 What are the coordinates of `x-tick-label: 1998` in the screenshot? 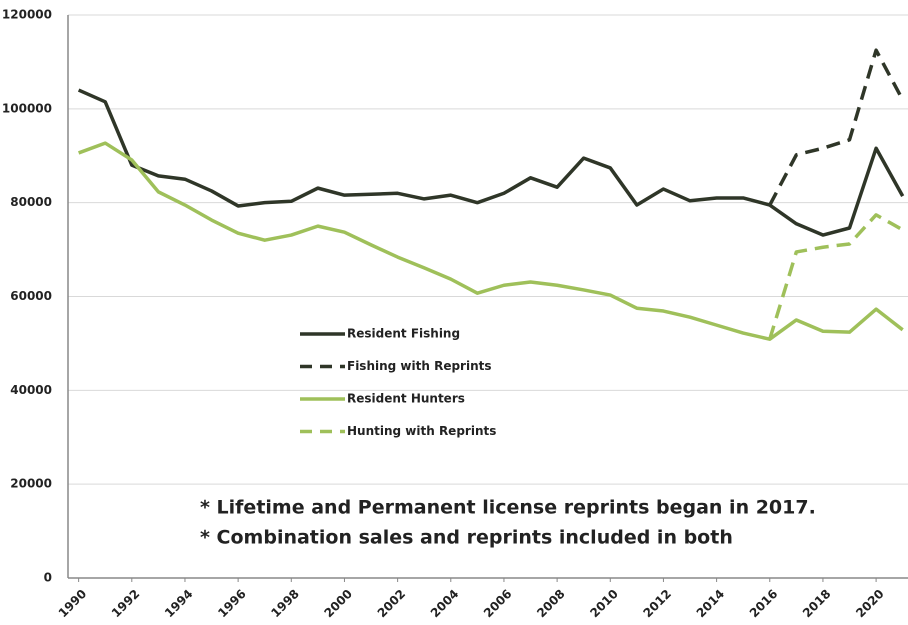 It's located at (285, 604).